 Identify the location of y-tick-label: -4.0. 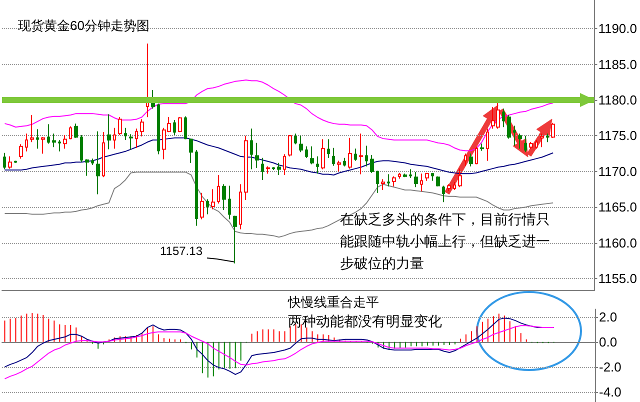
(610, 392).